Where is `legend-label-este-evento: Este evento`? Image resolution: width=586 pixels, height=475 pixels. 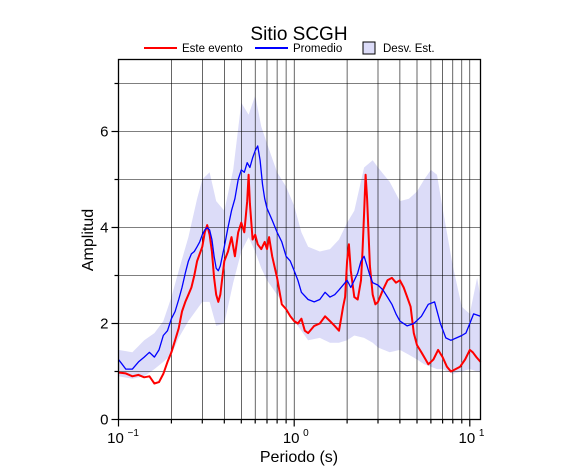
legend-label-este-evento: Este evento is located at coordinates (212, 49).